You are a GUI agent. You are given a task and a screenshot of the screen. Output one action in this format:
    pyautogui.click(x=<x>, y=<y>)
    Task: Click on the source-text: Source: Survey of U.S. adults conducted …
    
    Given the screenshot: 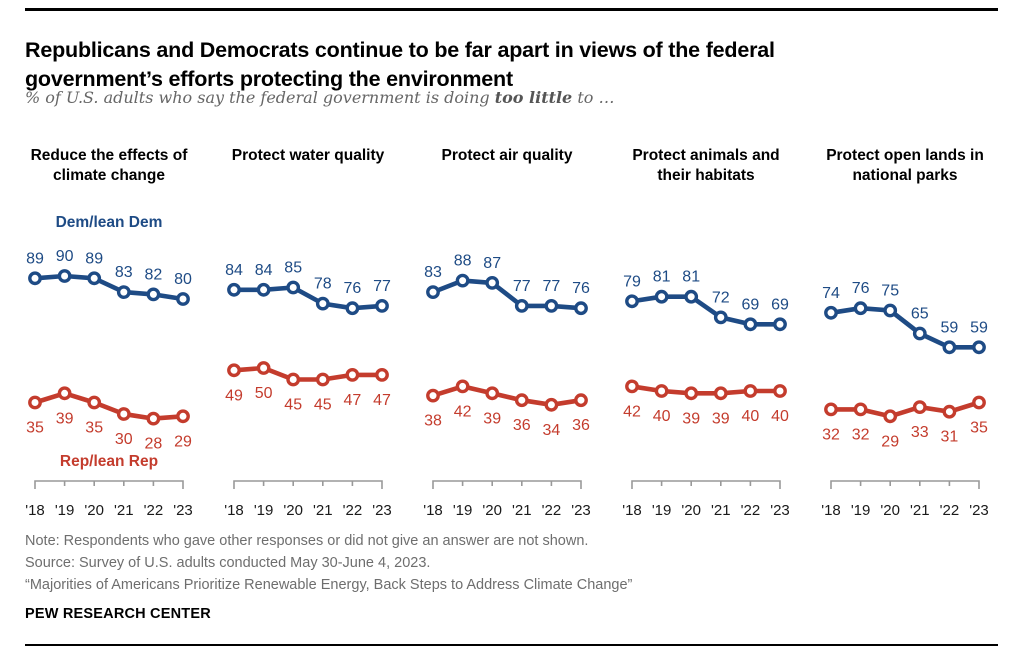 What is the action you would take?
    pyautogui.click(x=228, y=563)
    